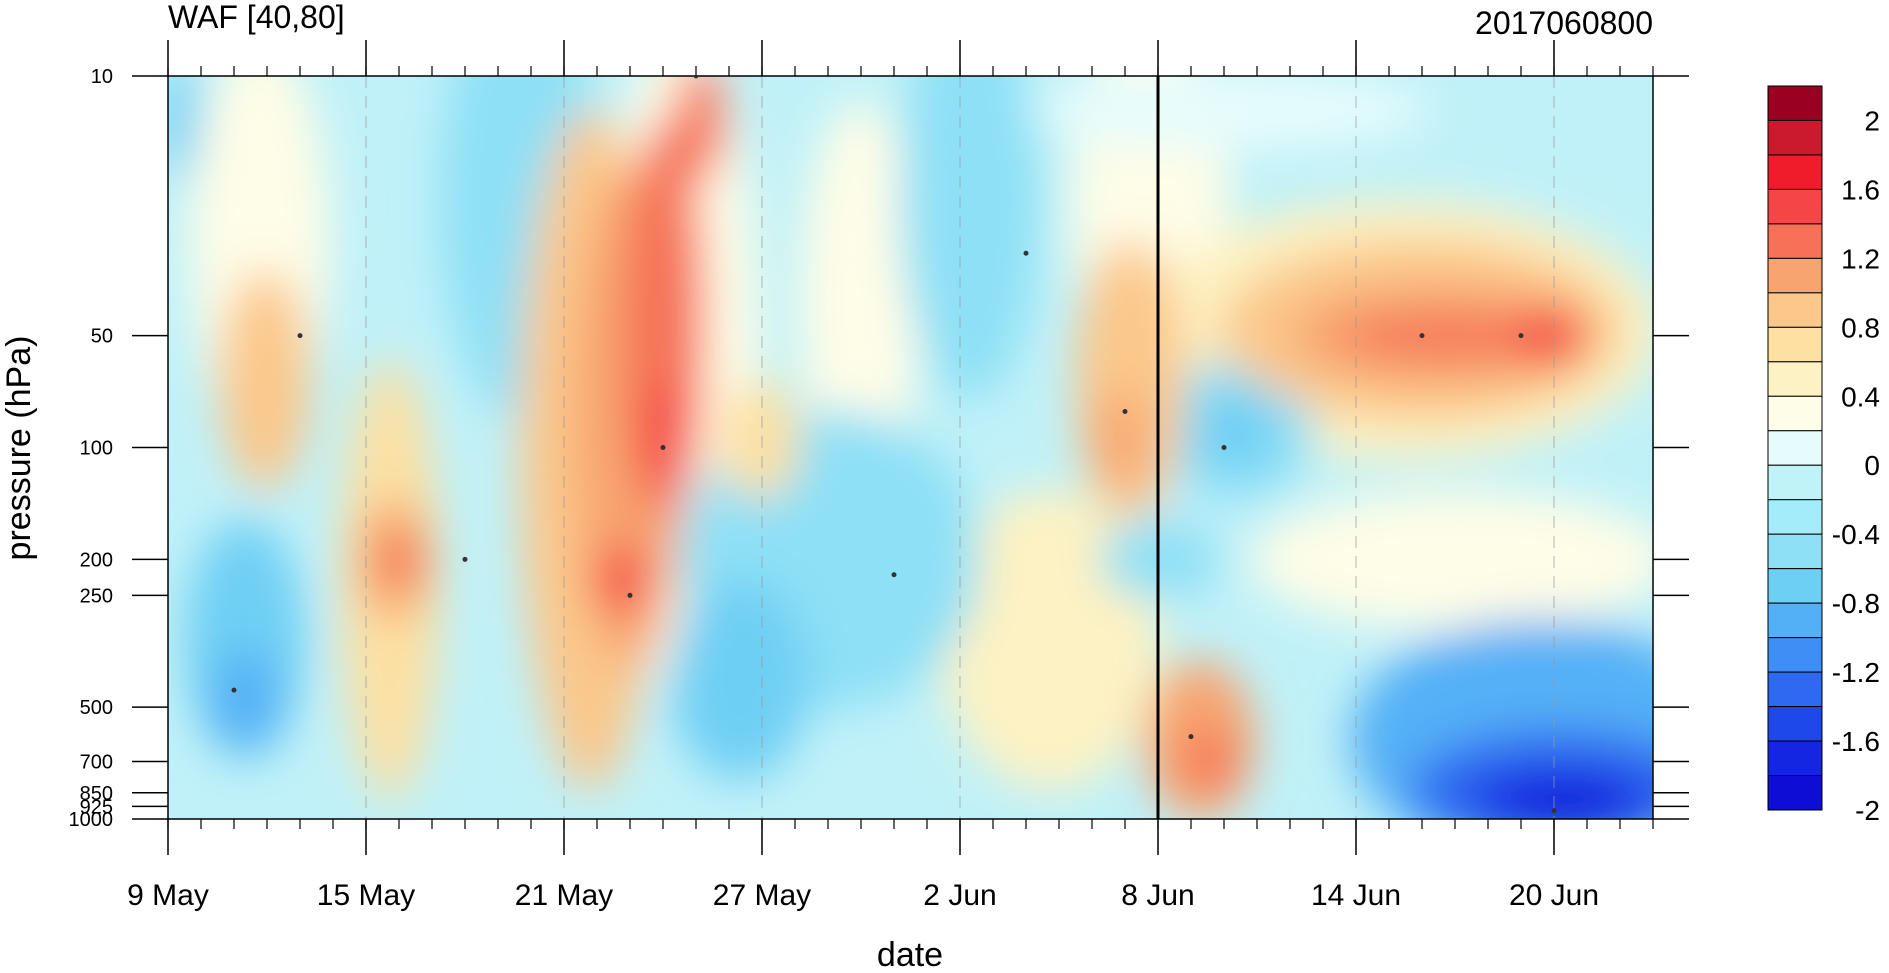  I want to click on y-tick-label: 1000, so click(91, 820).